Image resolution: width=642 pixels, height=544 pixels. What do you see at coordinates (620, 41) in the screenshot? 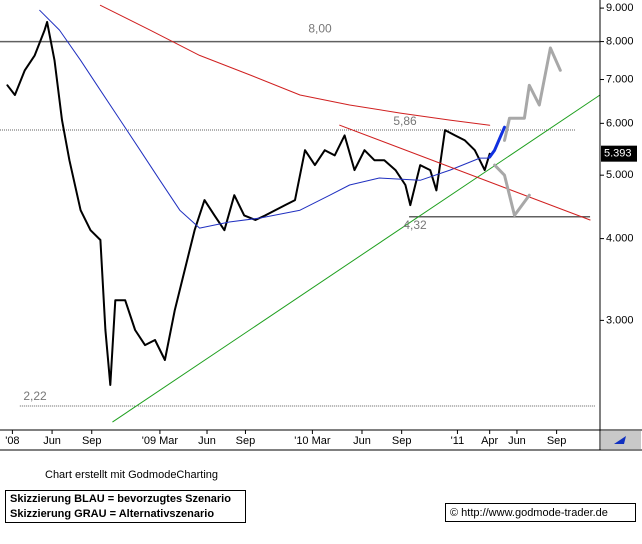
I see `y-tick-label: 8.000` at bounding box center [620, 41].